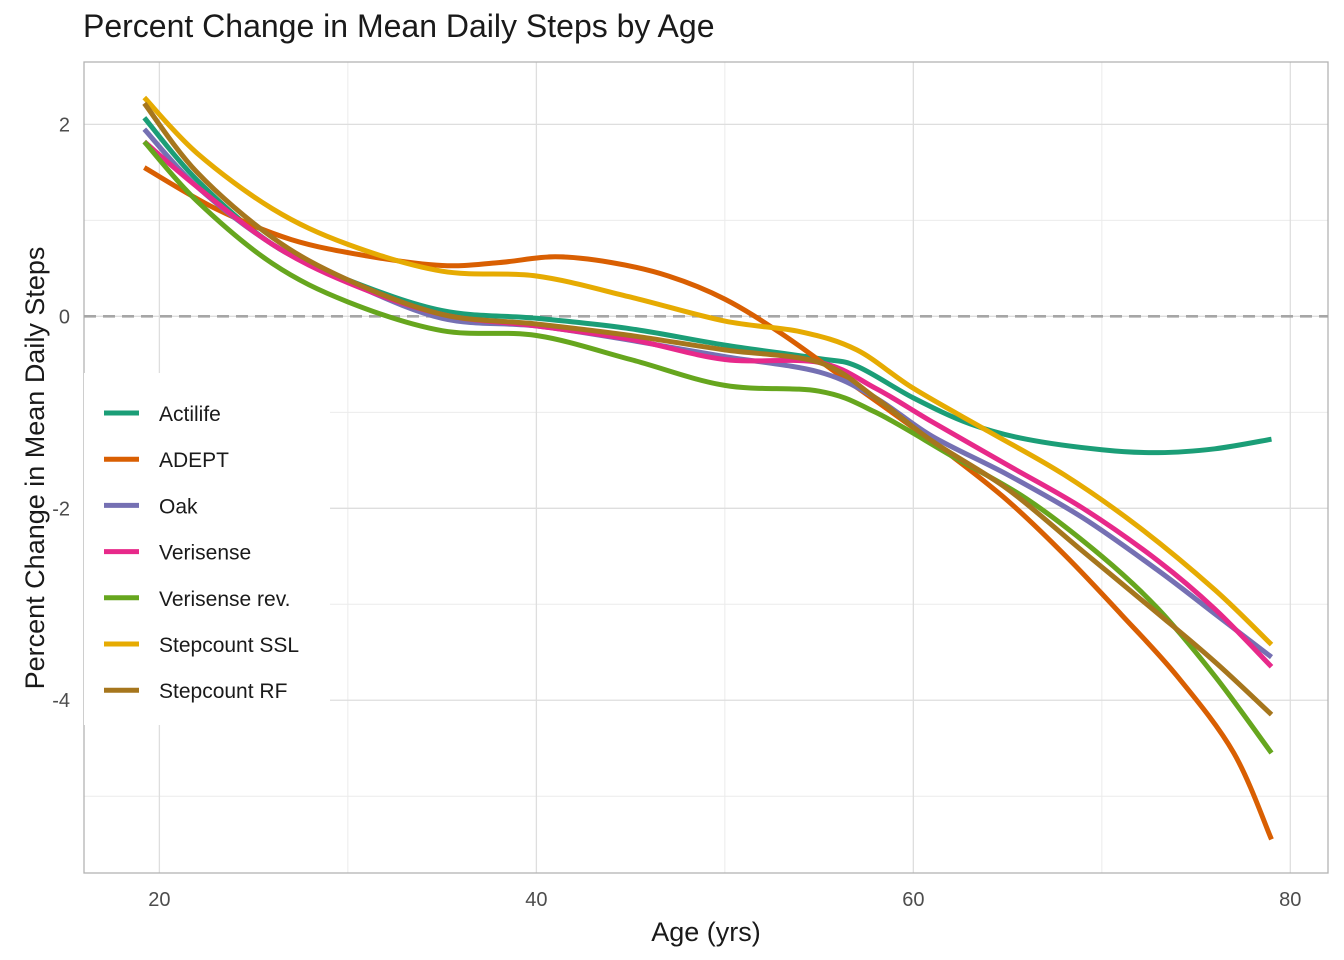 This screenshot has height=960, width=1344. Describe the element at coordinates (61, 701) in the screenshot. I see `y-tick-label: -4` at that location.